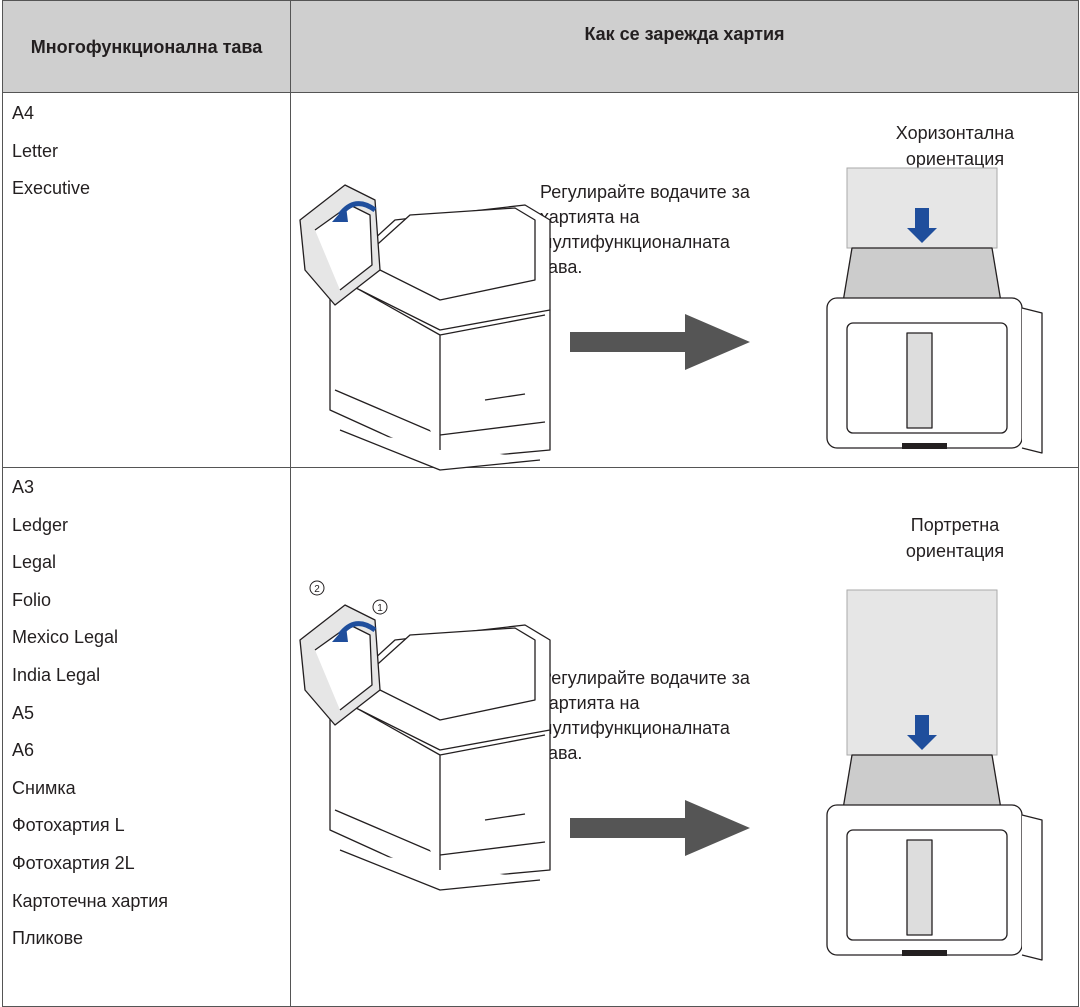 This screenshot has width=1080, height=1007. What do you see at coordinates (35, 150) in the screenshot?
I see `paper-size: Letter` at bounding box center [35, 150].